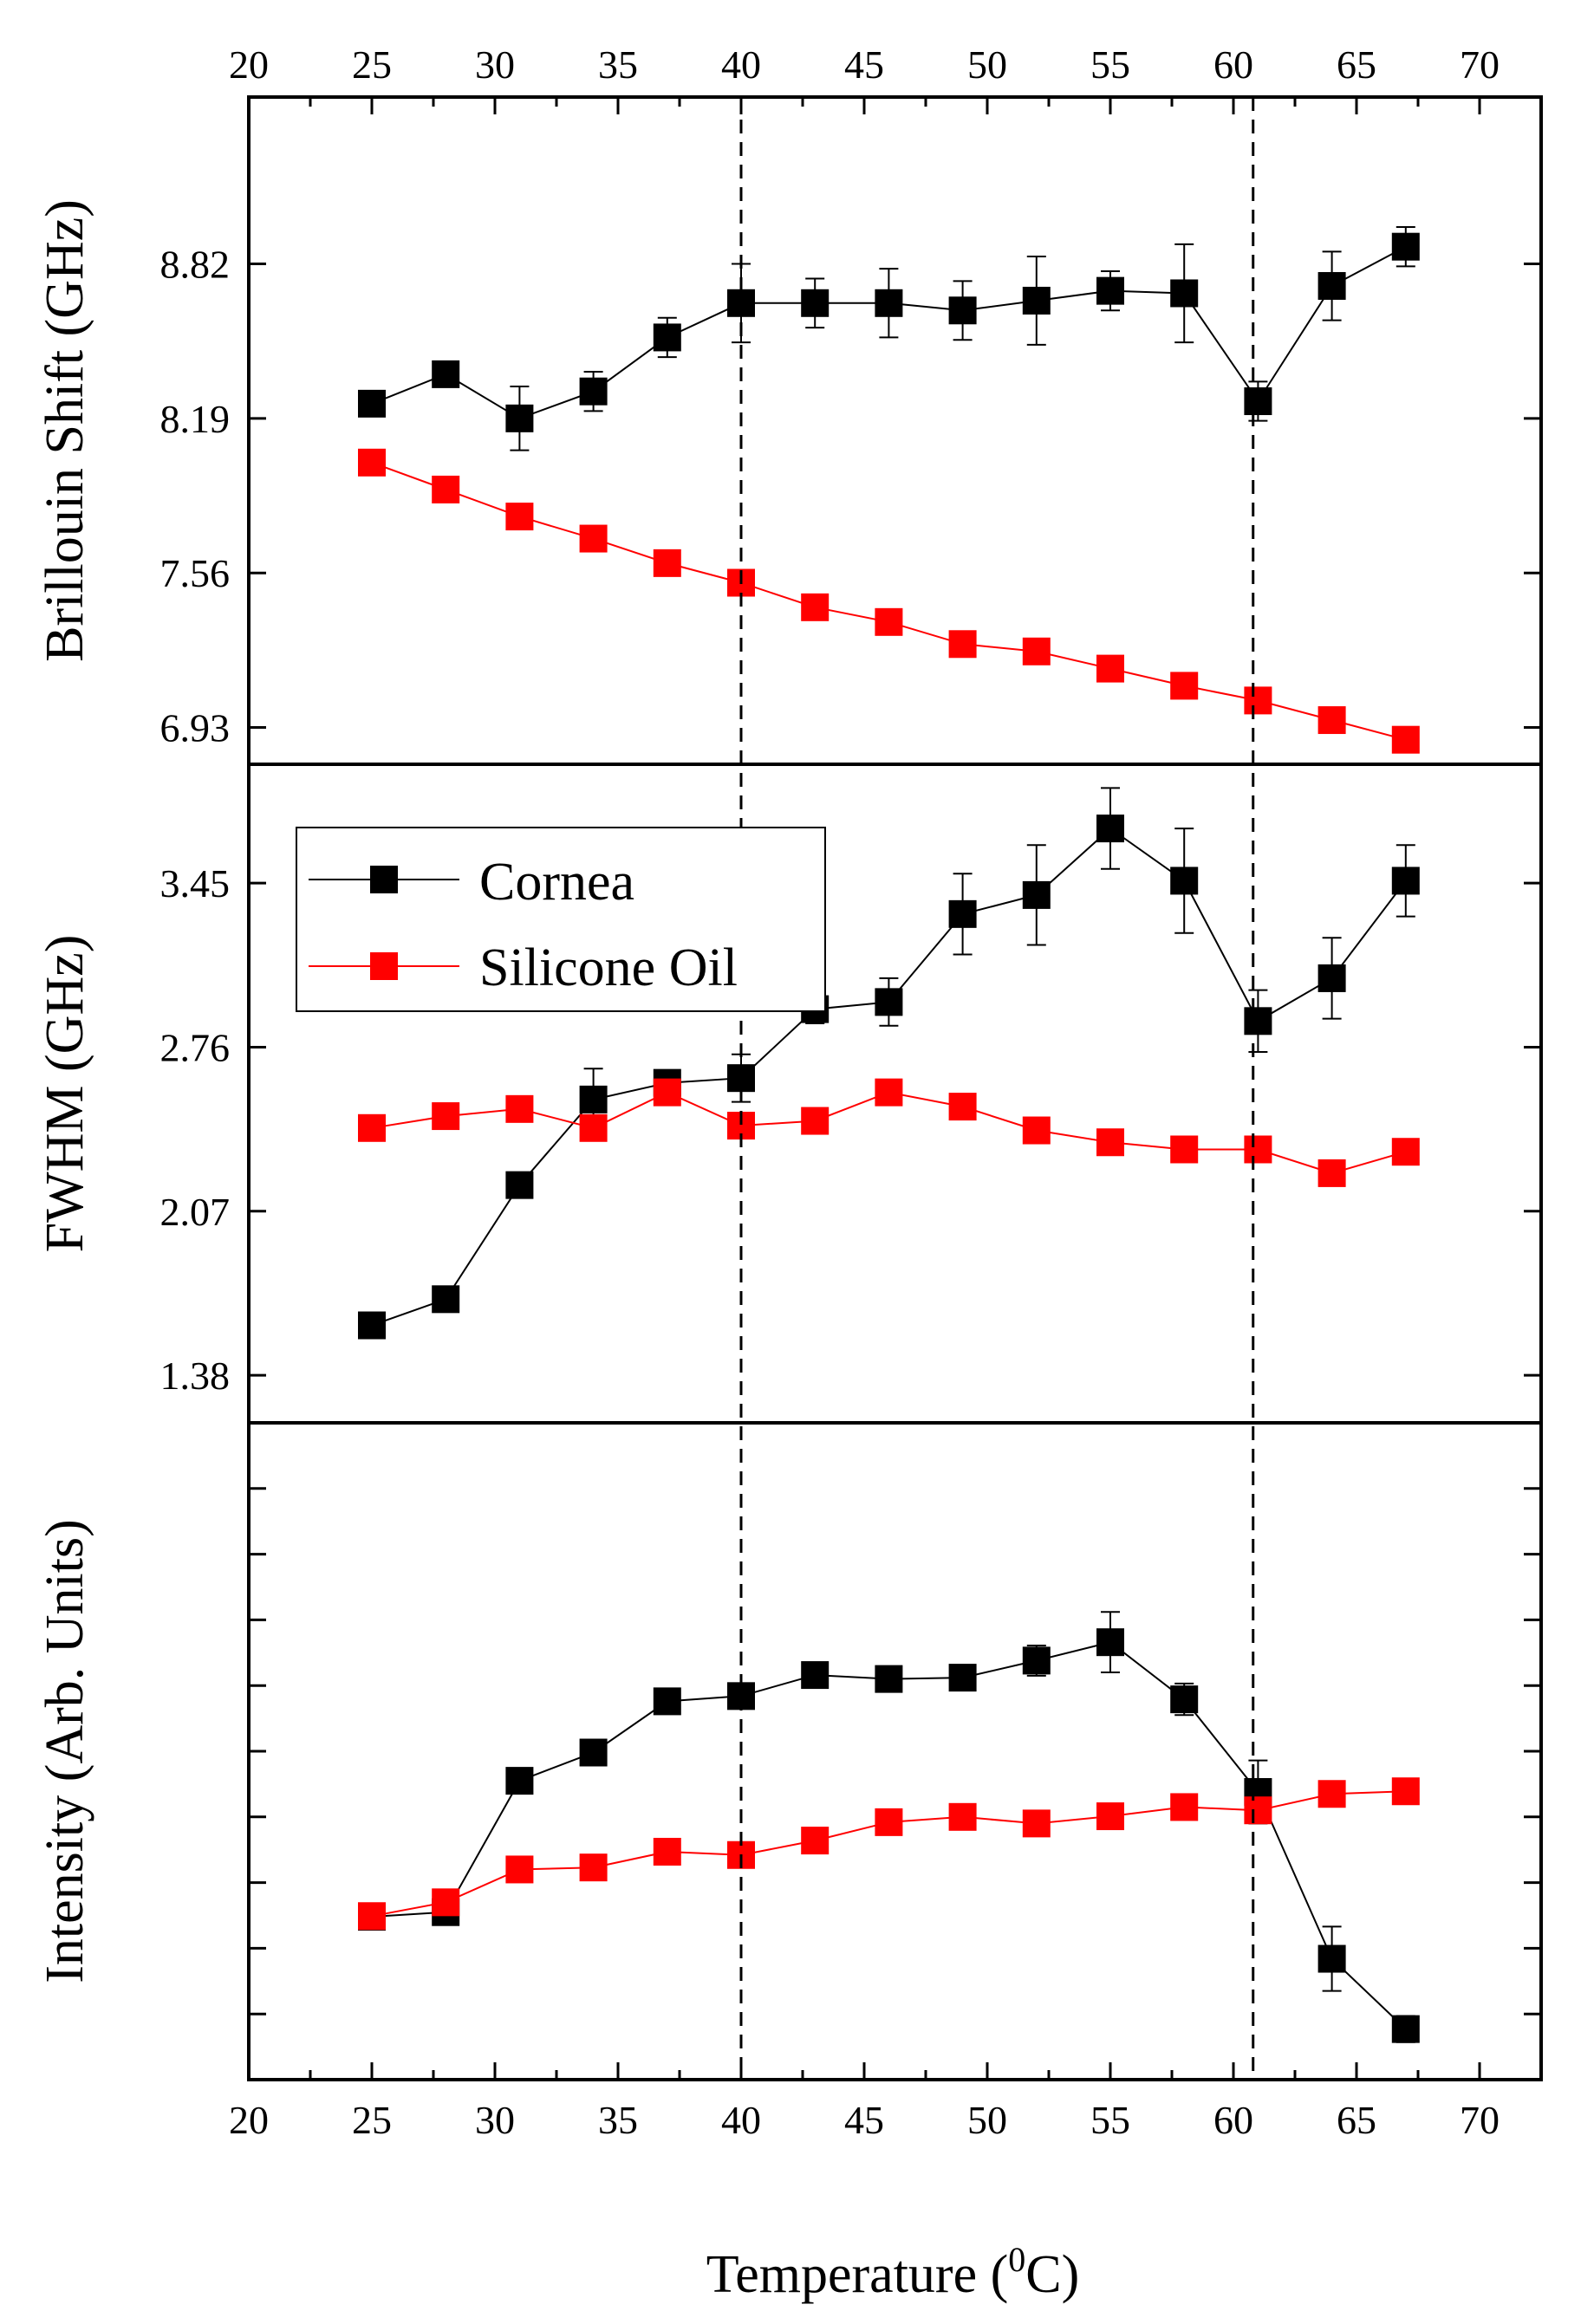  I want to click on x-tick-label-top: 35, so click(618, 64).